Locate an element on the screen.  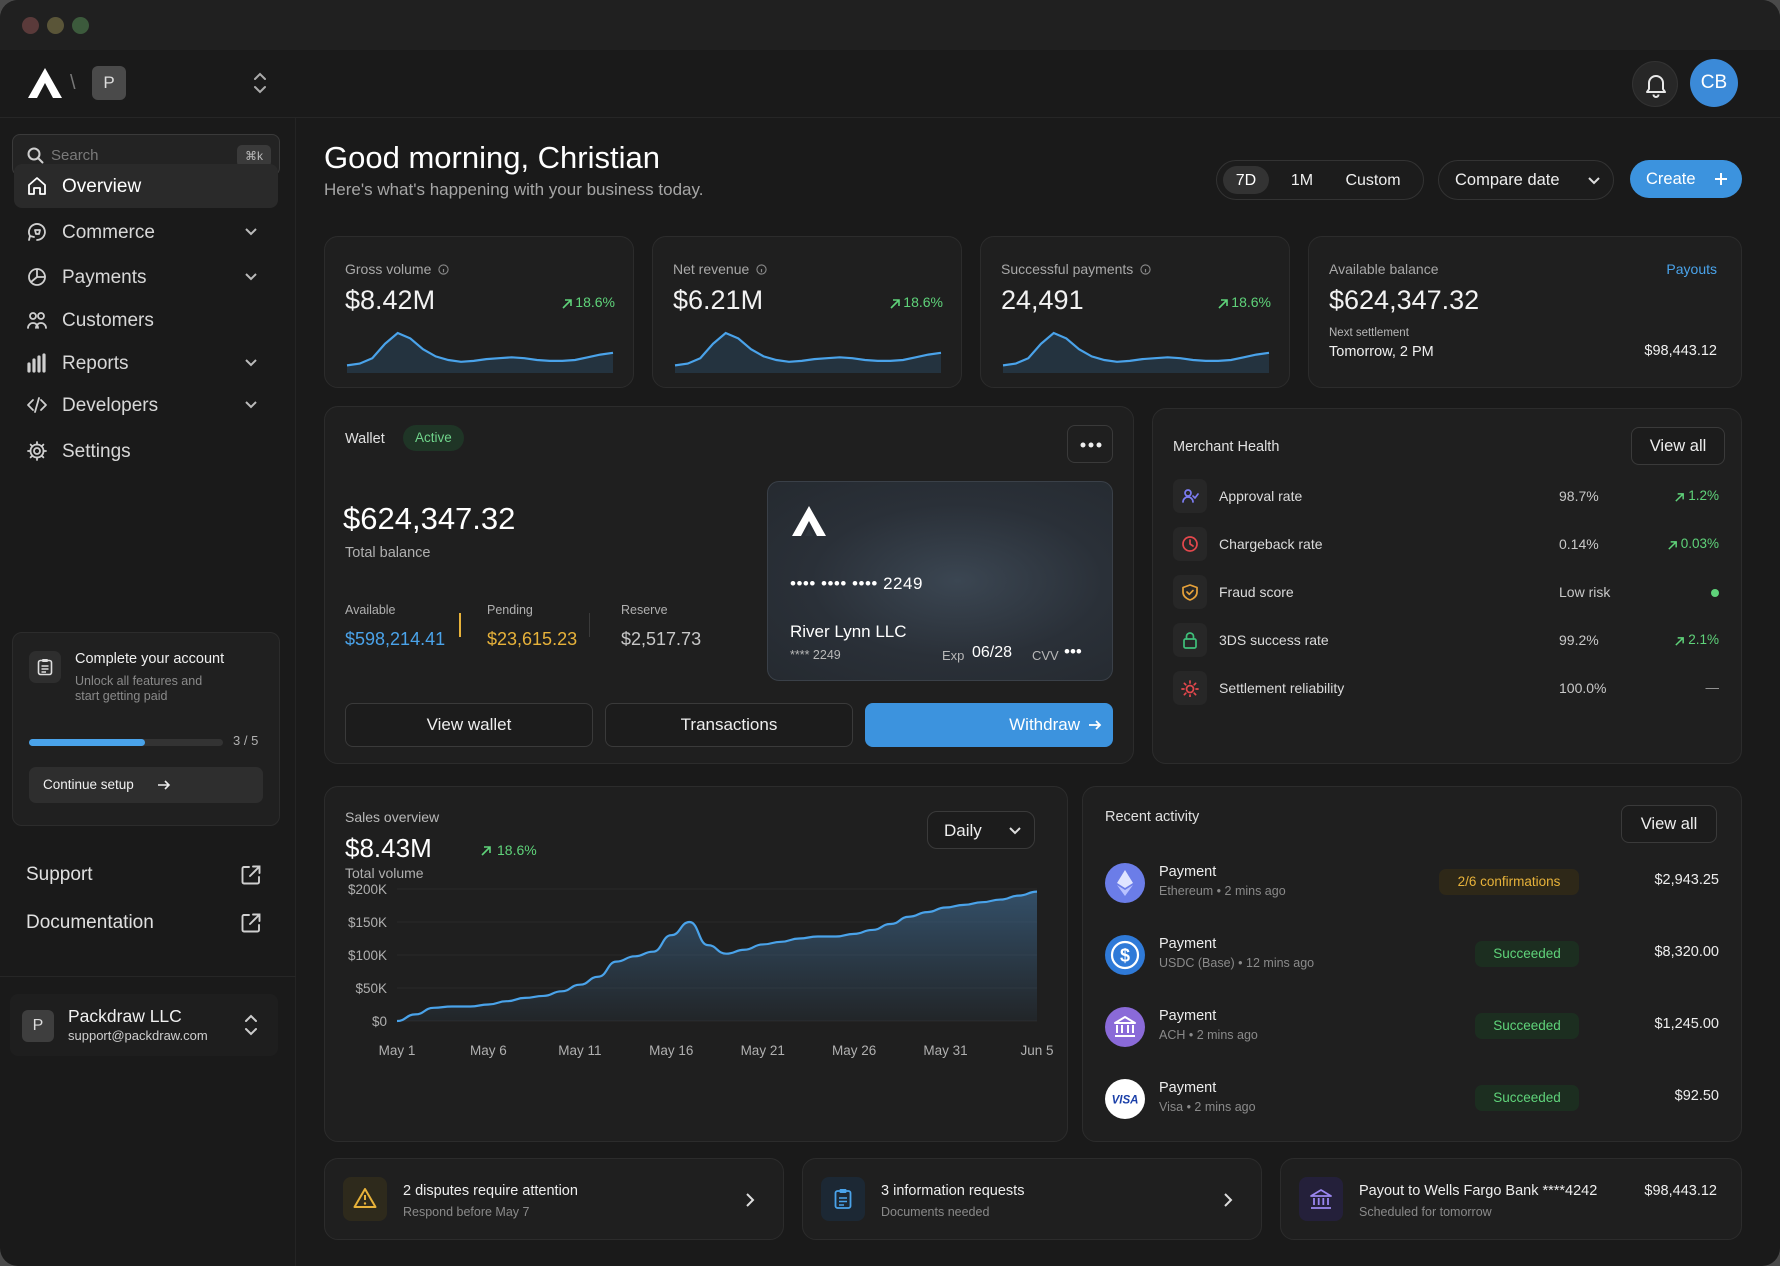
activity-view-all-button: View all is located at coordinates (1669, 824).